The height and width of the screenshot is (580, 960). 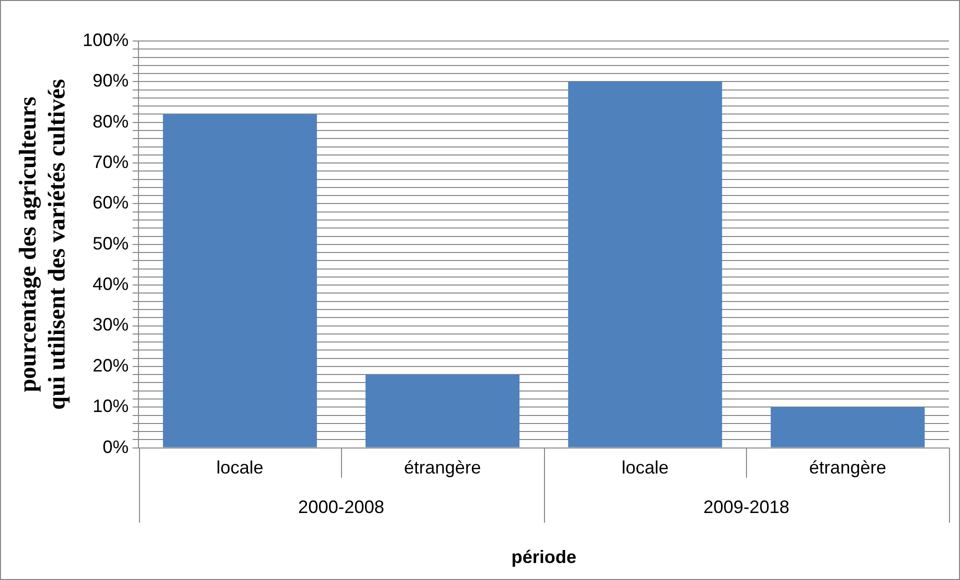 I want to click on y-tick-label: 70%, so click(x=110, y=162).